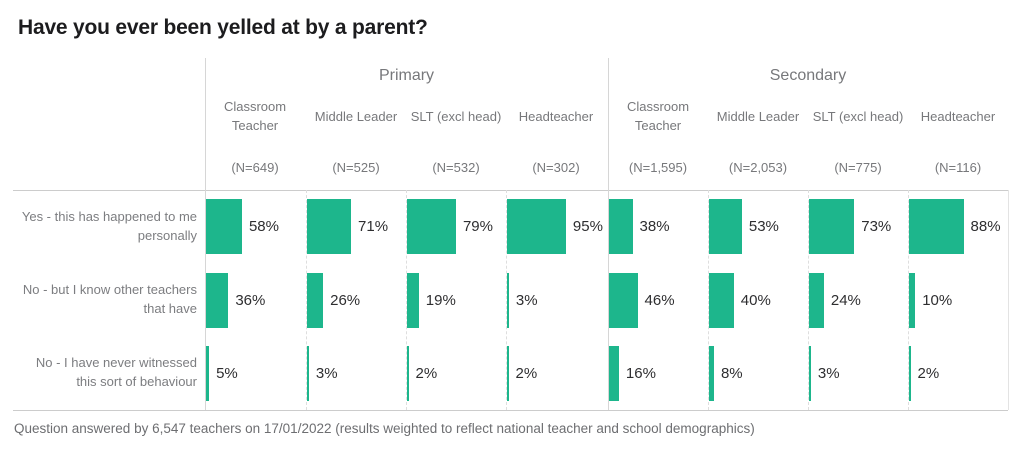 This screenshot has width=1024, height=455. Describe the element at coordinates (345, 300) in the screenshot. I see `bar-value-label: 26%` at that location.